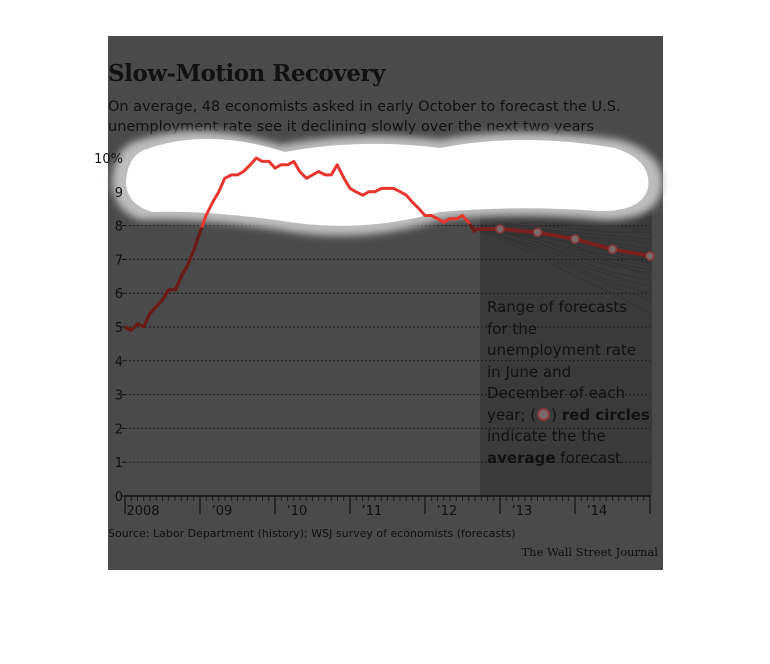 The height and width of the screenshot is (664, 770). I want to click on average-markers, so click(575, 242).